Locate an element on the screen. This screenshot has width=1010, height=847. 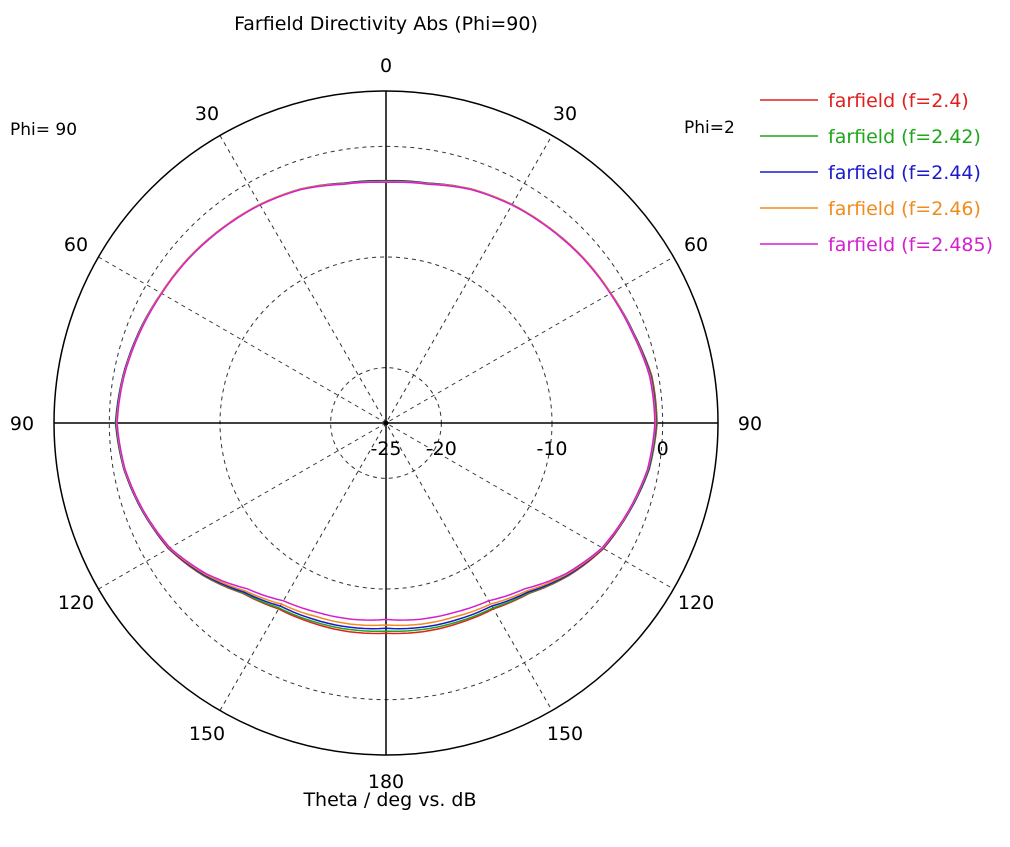
legend-label: farfield (f=2.42) is located at coordinates (904, 137).